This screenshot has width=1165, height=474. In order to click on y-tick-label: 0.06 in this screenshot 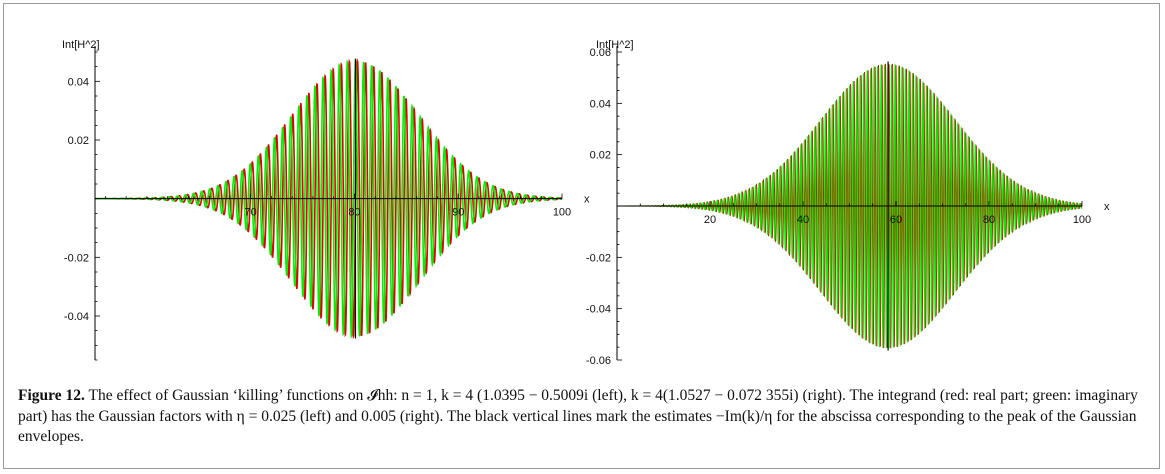, I will do `click(600, 53)`.